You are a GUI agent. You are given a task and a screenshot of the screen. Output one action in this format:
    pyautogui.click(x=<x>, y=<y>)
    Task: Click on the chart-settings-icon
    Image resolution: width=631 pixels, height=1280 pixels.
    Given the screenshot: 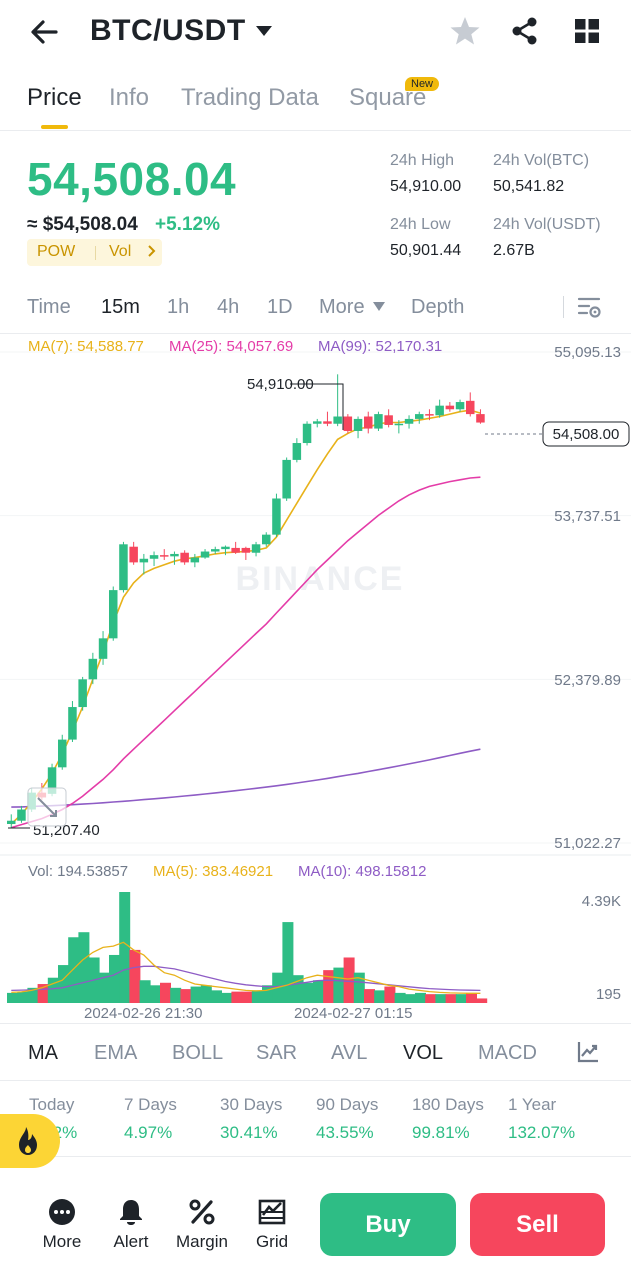 What is the action you would take?
    pyautogui.click(x=589, y=309)
    